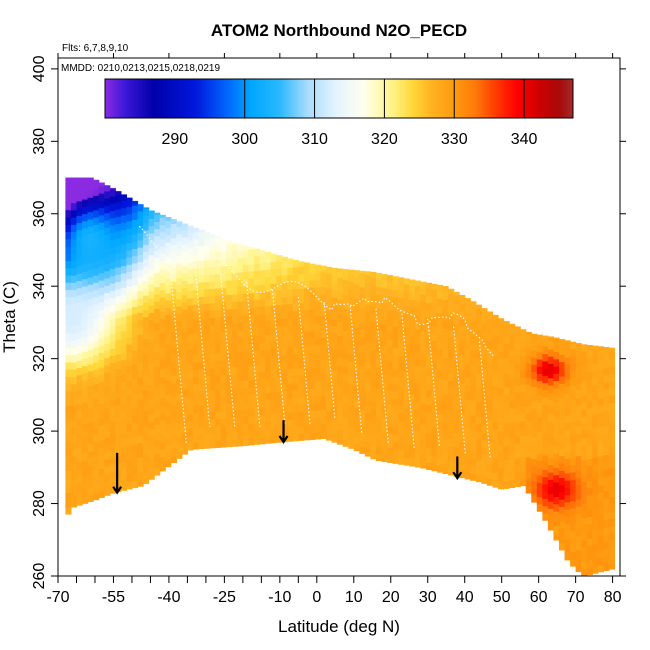 This screenshot has width=650, height=650. What do you see at coordinates (524, 139) in the screenshot?
I see `colorbar-tick-label: 340` at bounding box center [524, 139].